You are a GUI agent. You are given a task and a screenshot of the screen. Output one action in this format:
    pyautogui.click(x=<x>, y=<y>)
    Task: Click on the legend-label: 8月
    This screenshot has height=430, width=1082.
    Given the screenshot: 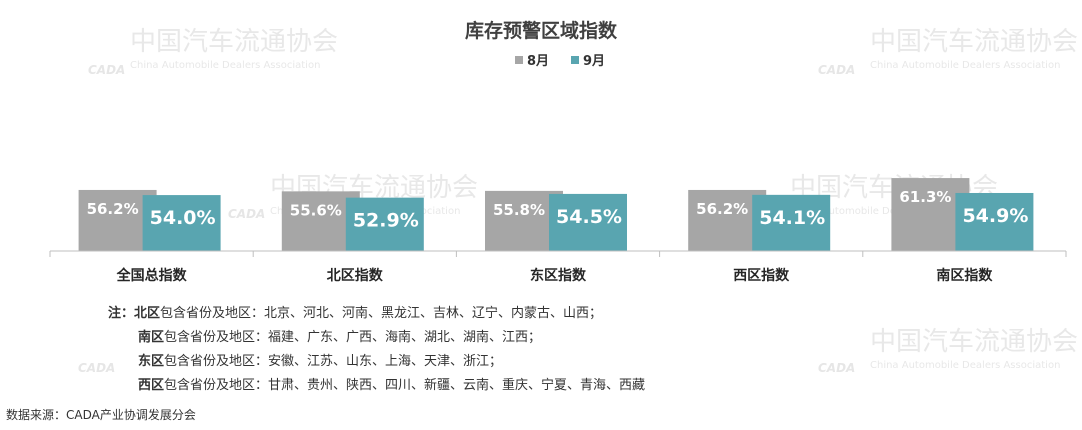 What is the action you would take?
    pyautogui.click(x=538, y=61)
    